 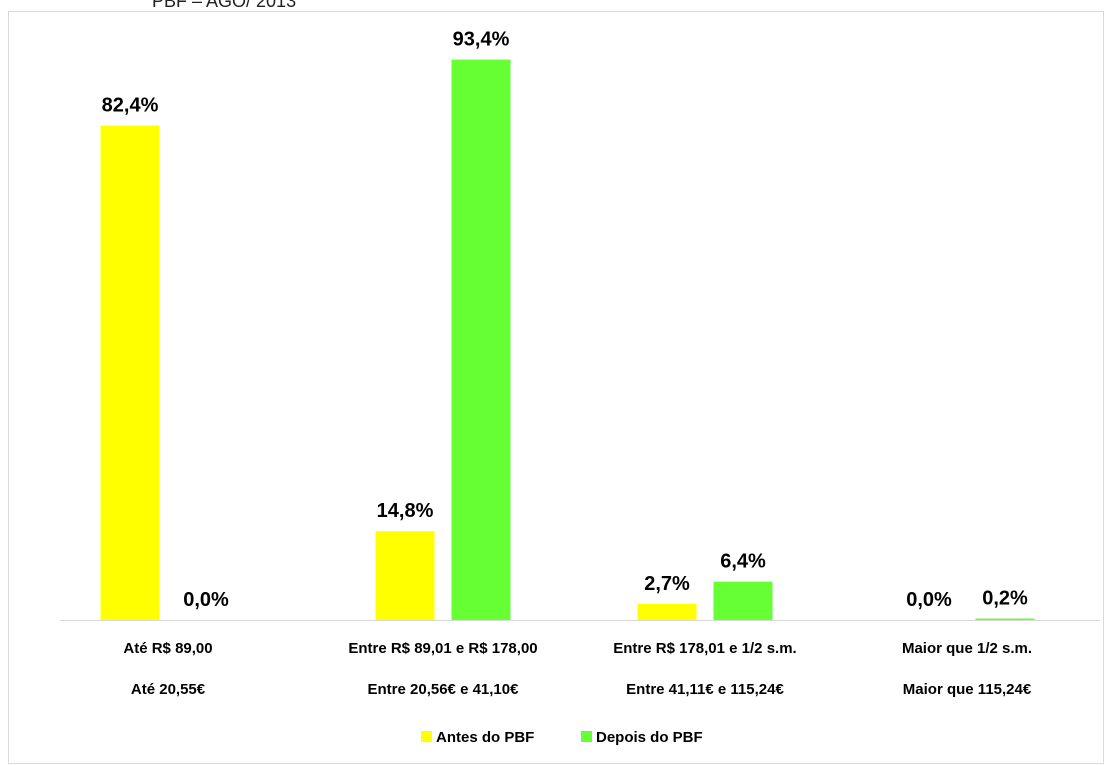 What do you see at coordinates (444, 689) in the screenshot?
I see `category-sublabel-1: Entre 20,56€ e 41,10€` at bounding box center [444, 689].